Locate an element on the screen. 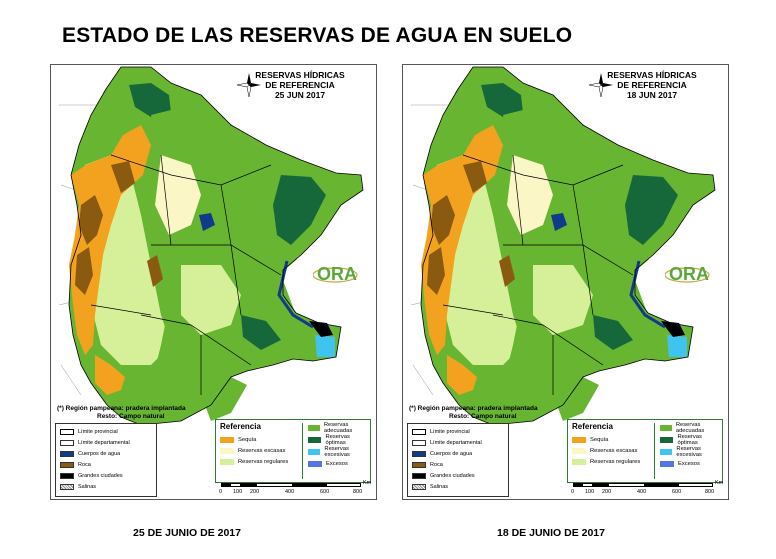  legend-label: Límite departamental is located at coordinates (104, 443).